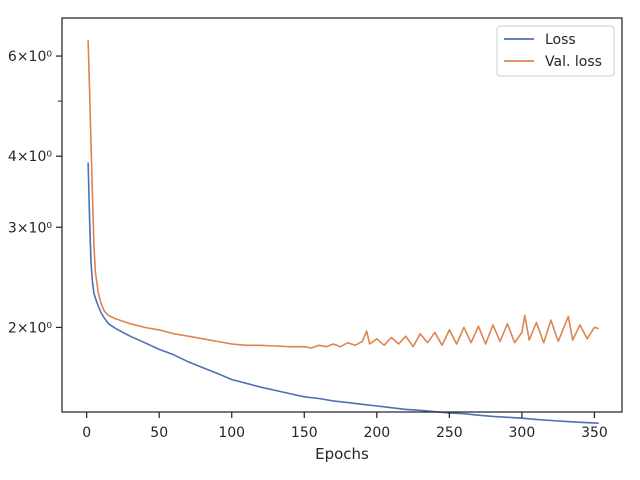 This screenshot has height=480, width=640. I want to click on x-tick-label: 250, so click(449, 433).